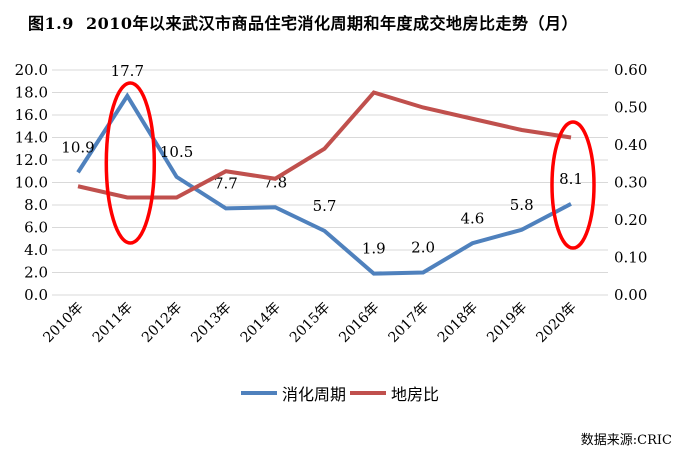  What do you see at coordinates (176, 152) in the screenshot?
I see `data-point-label: 10.5` at bounding box center [176, 152].